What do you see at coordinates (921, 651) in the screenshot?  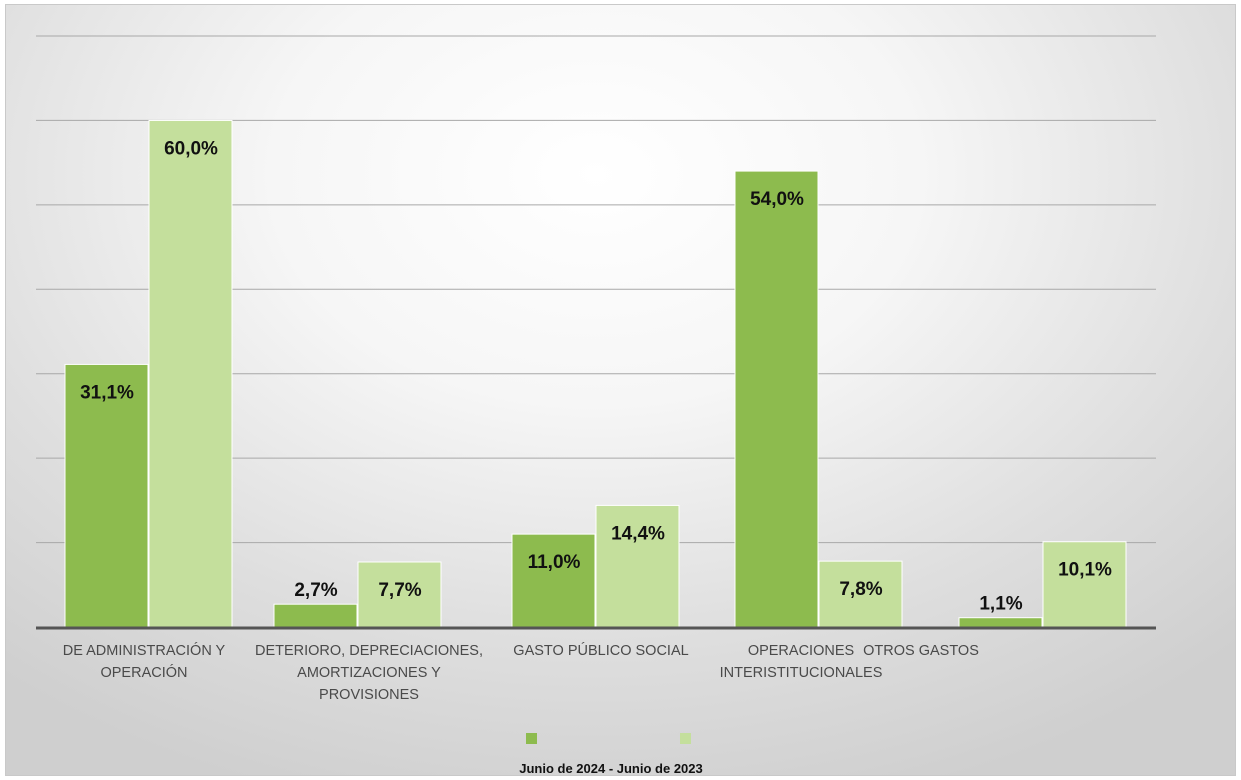 I see `category-label: OTROS GASTOS` at bounding box center [921, 651].